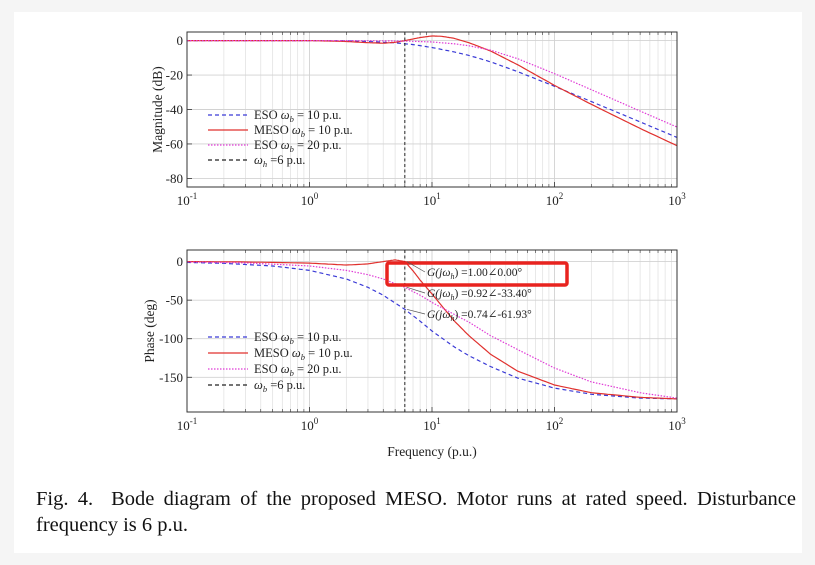 Image resolution: width=815 pixels, height=565 pixels. What do you see at coordinates (157, 109) in the screenshot?
I see `y-axis-label: Magnitude (dB)` at bounding box center [157, 109].